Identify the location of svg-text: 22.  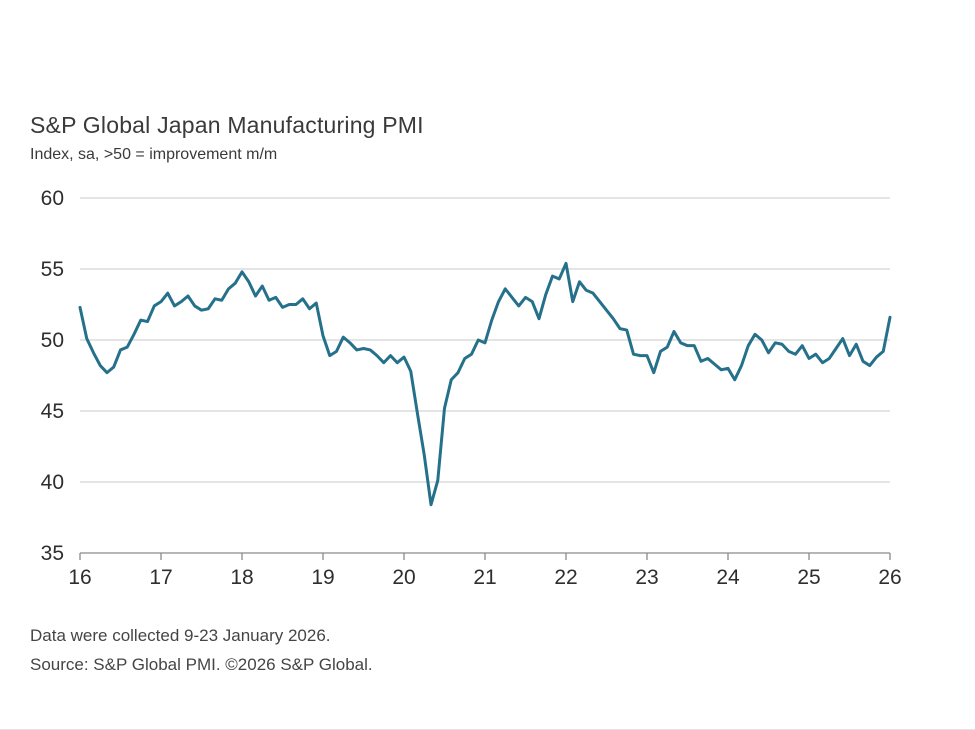
(565, 577).